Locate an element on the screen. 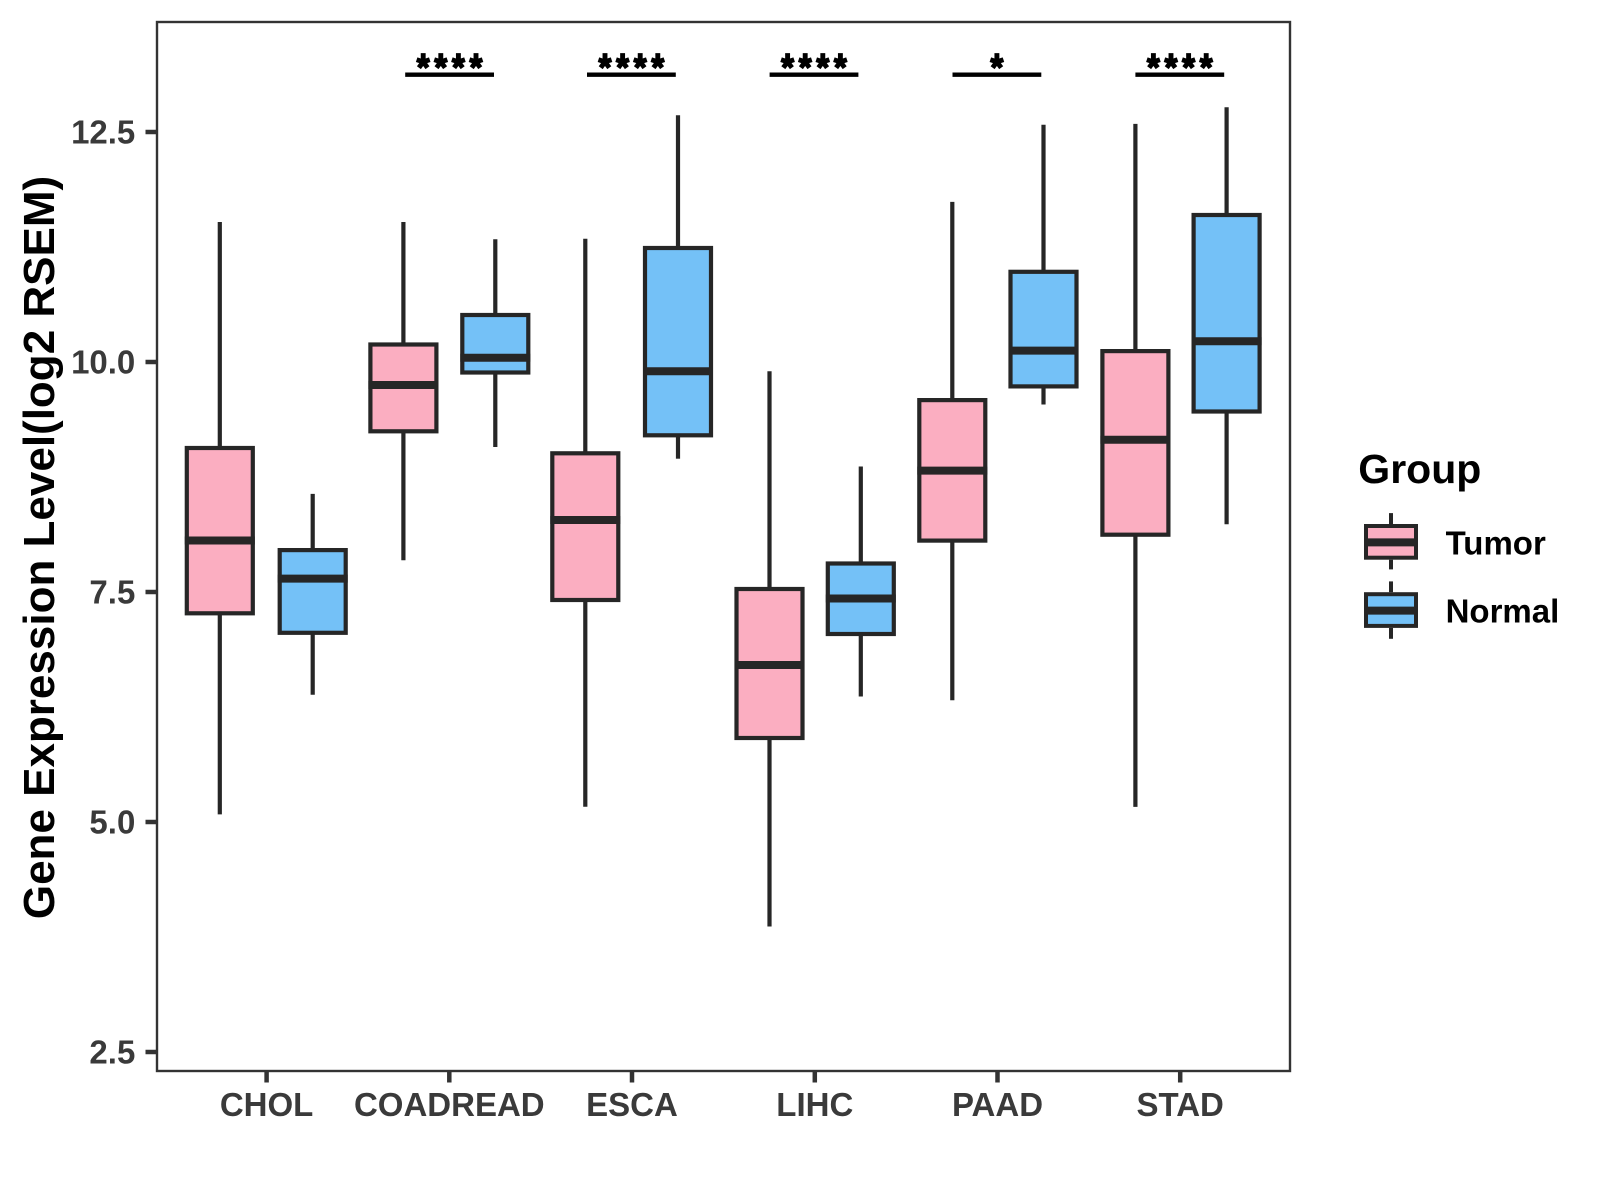 This screenshot has width=1600, height=1200. svg-text: ESCA is located at coordinates (632, 1104).